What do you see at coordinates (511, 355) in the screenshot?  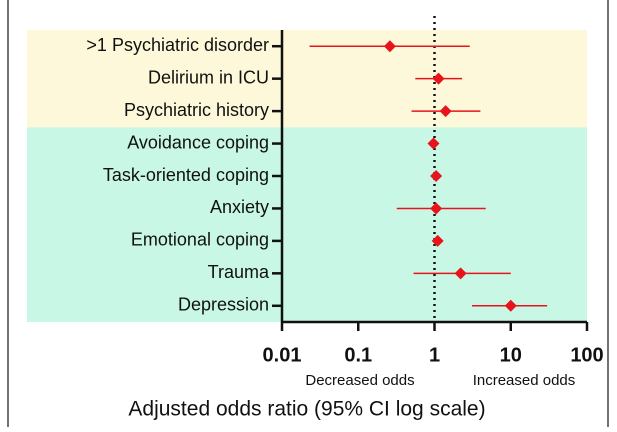 I see `x-tick-label: 10` at bounding box center [511, 355].